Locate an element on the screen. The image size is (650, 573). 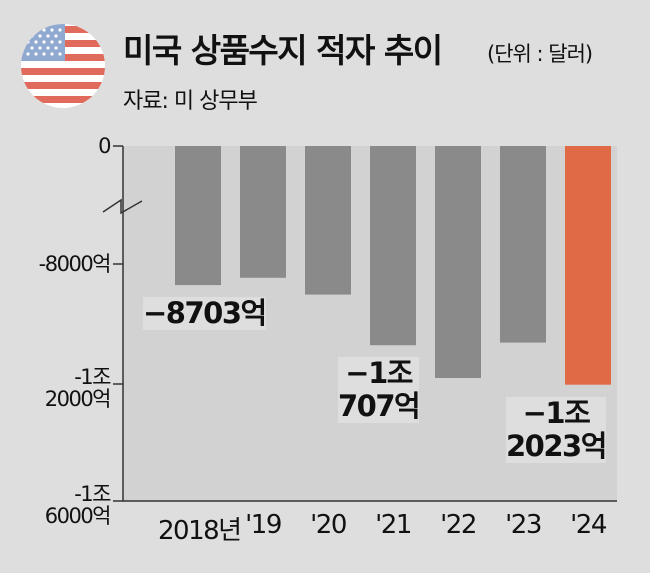
y-tick-label: -1조 2000억 is located at coordinates (78, 388).